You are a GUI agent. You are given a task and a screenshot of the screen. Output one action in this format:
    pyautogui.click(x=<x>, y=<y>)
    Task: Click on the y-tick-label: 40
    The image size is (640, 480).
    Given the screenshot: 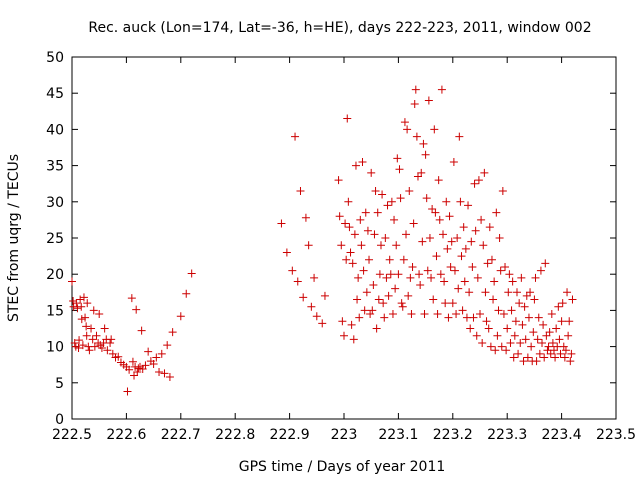 What is the action you would take?
    pyautogui.click(x=55, y=130)
    